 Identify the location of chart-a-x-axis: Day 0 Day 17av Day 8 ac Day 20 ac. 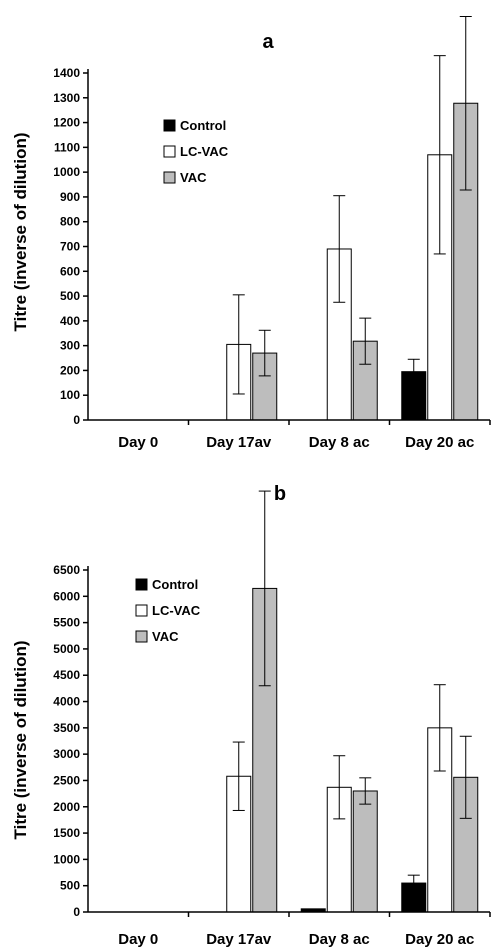
(304, 435).